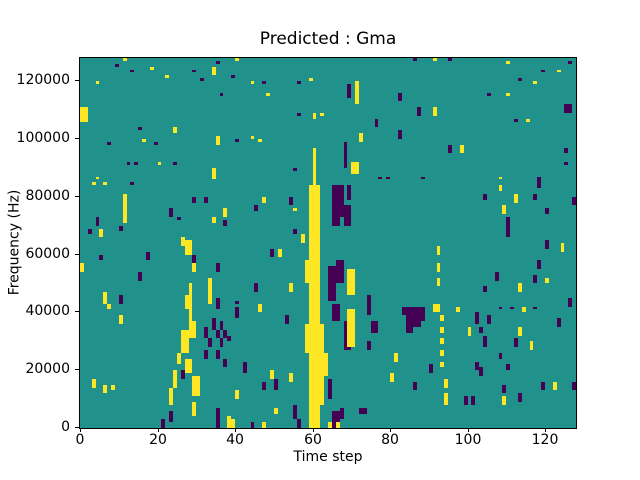 The height and width of the screenshot is (480, 640). I want to click on y-axis-label: Frequency (Hz), so click(14, 242).